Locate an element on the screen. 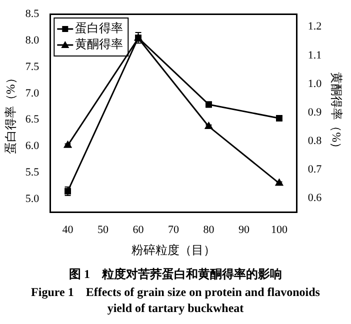  x-tick-label: 90 is located at coordinates (244, 230).